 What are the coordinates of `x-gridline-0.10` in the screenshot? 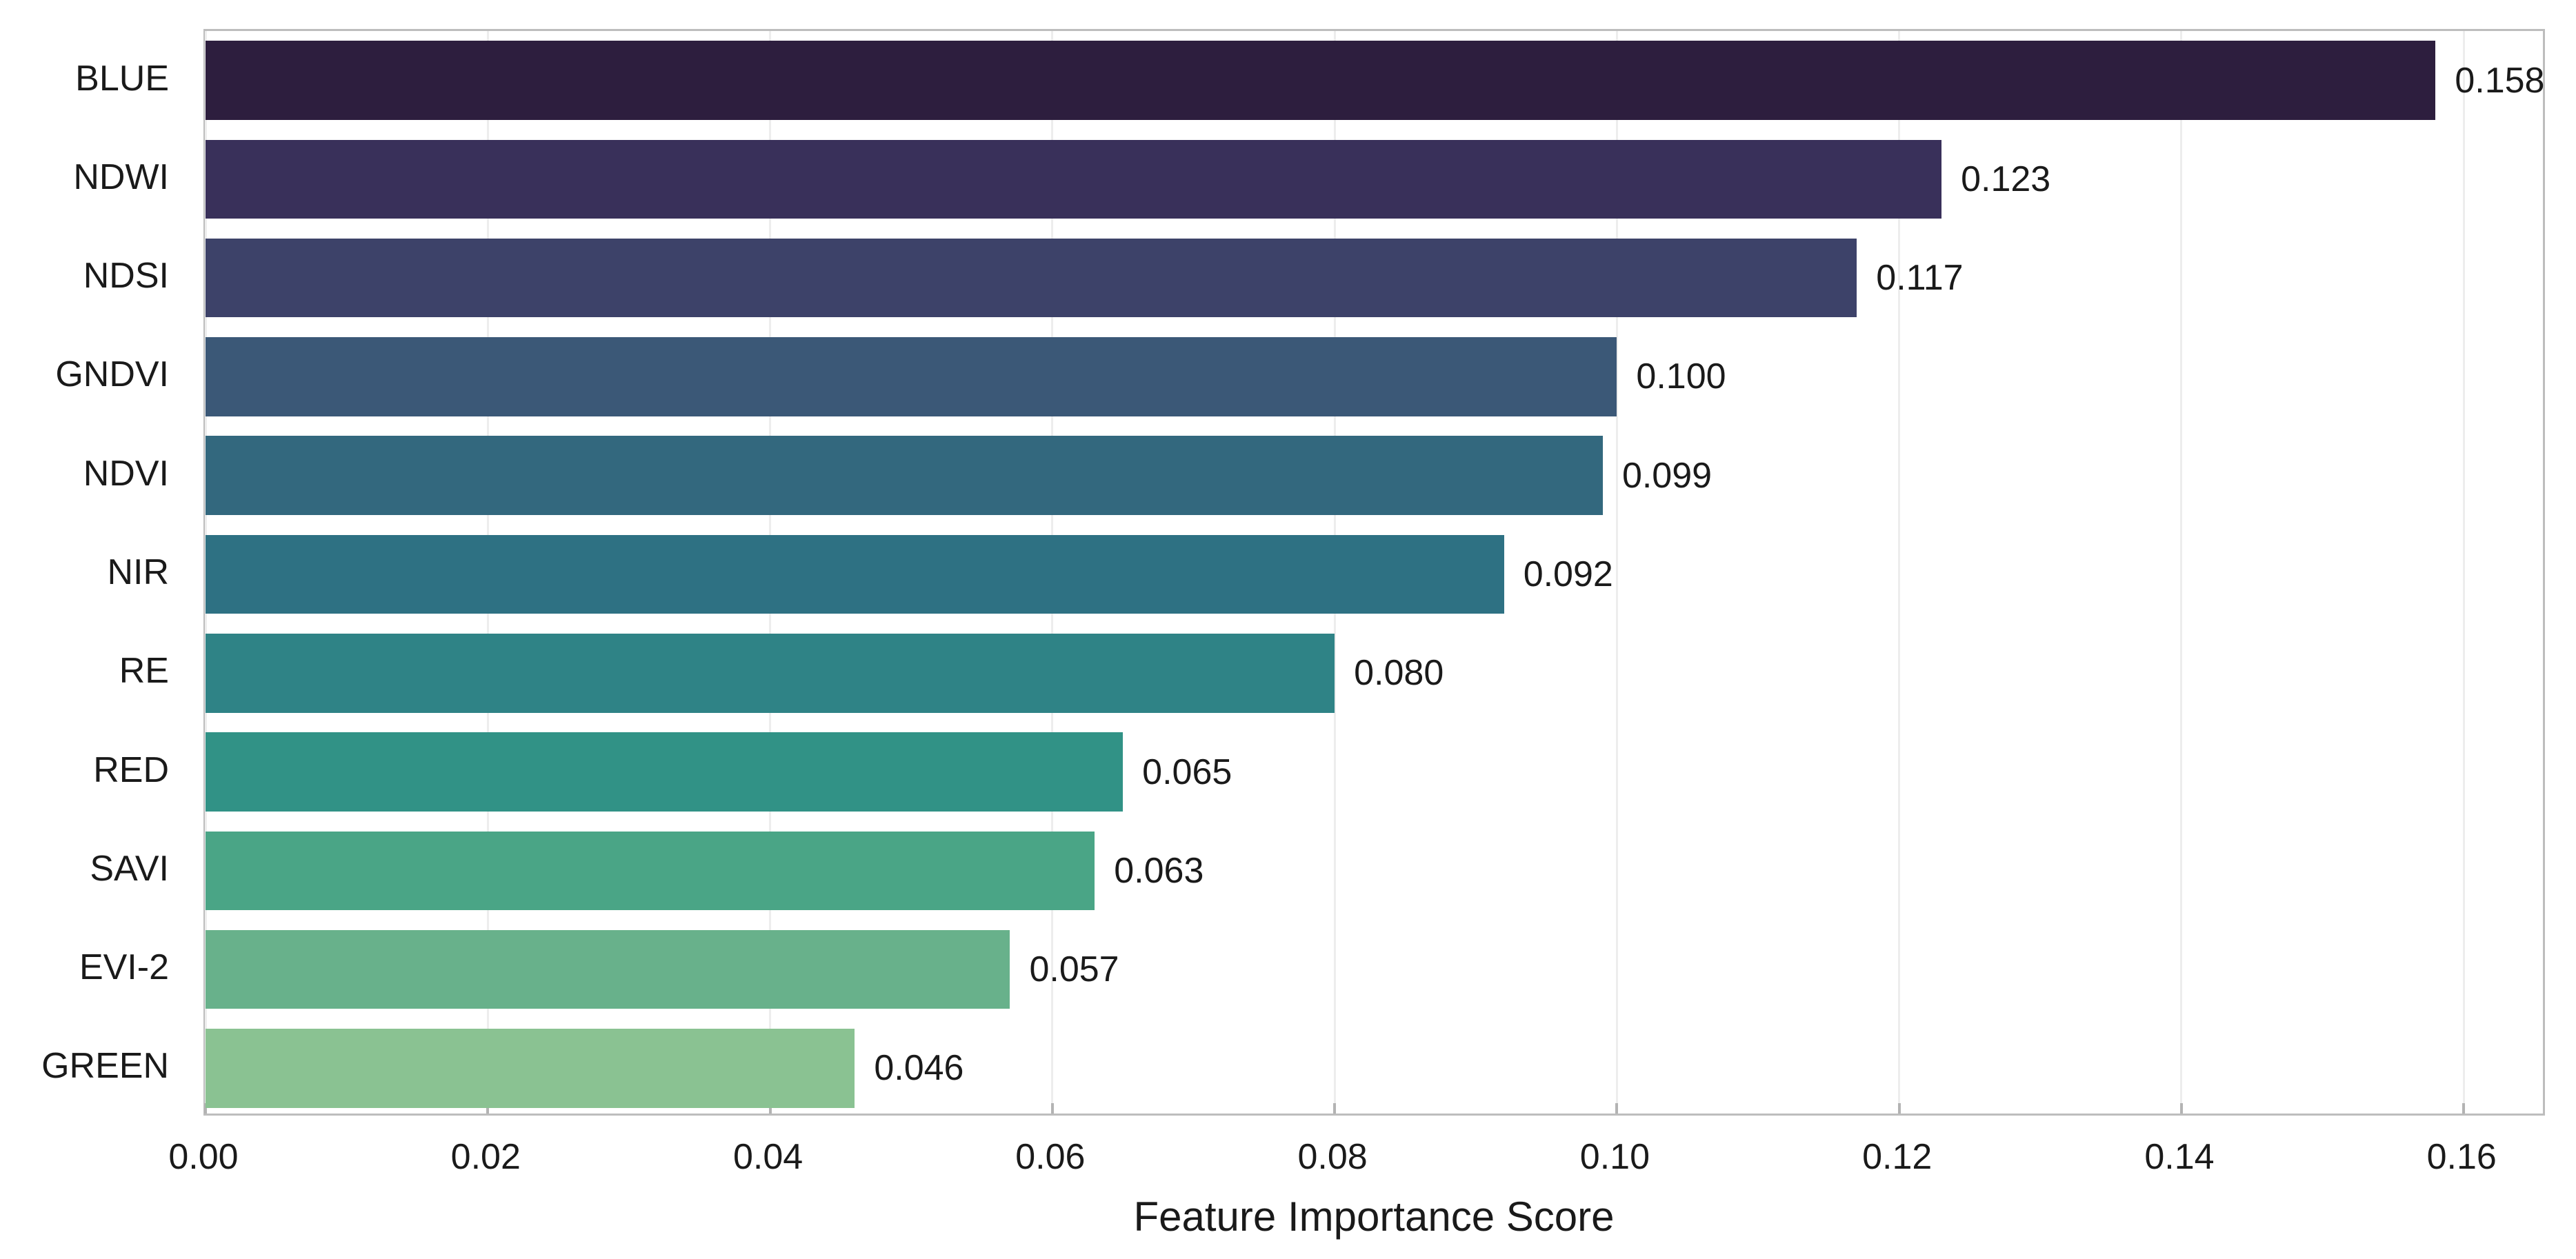 It's located at (1616, 572).